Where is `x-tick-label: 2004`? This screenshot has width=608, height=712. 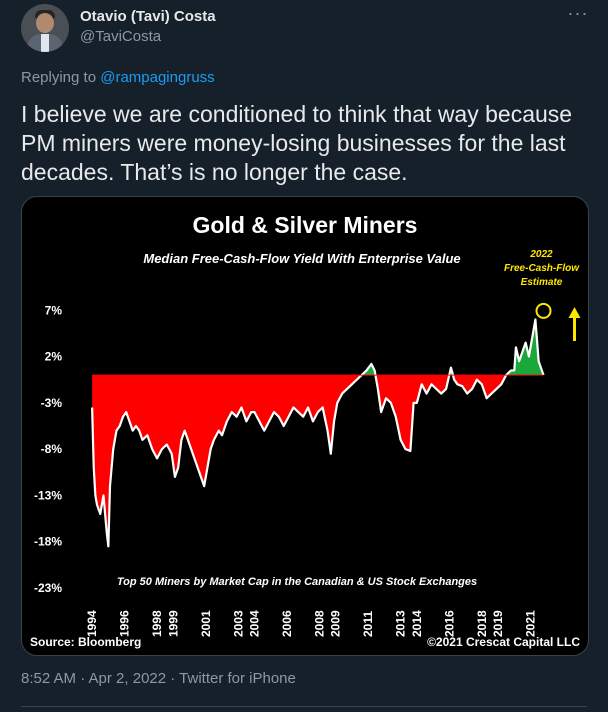 x-tick-label: 2004 is located at coordinates (254, 623).